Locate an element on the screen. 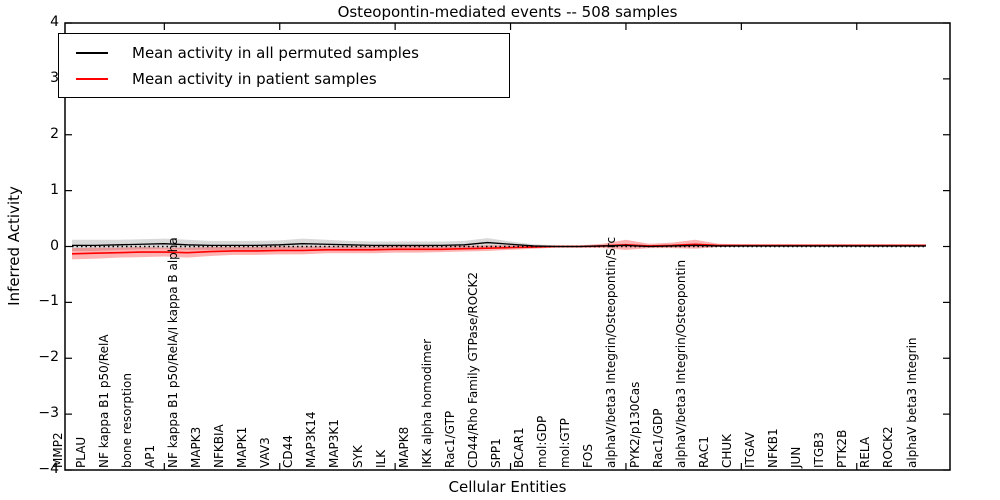 This screenshot has width=1000, height=500. x-category-label: JUN is located at coordinates (796, 457).